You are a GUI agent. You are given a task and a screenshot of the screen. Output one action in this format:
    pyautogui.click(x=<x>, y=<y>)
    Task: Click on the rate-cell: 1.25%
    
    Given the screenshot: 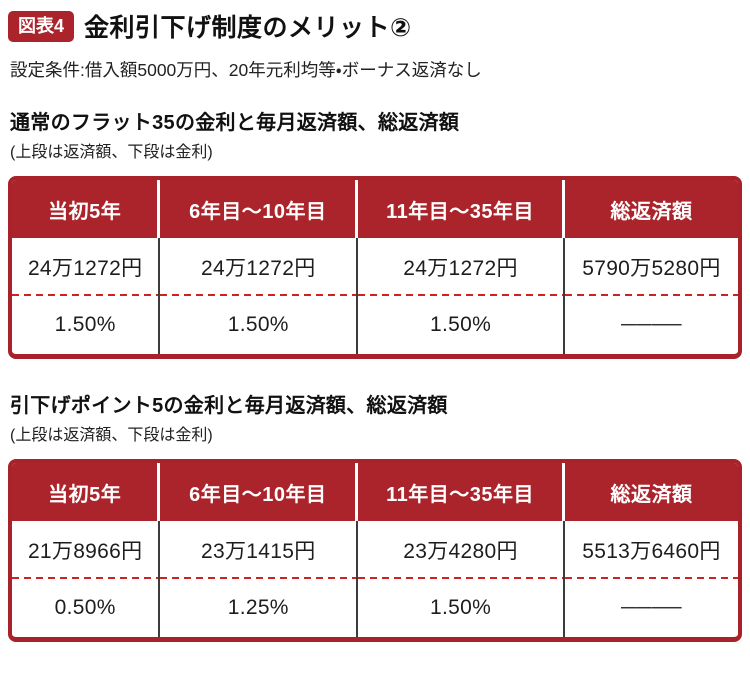 What is the action you would take?
    pyautogui.click(x=259, y=608)
    